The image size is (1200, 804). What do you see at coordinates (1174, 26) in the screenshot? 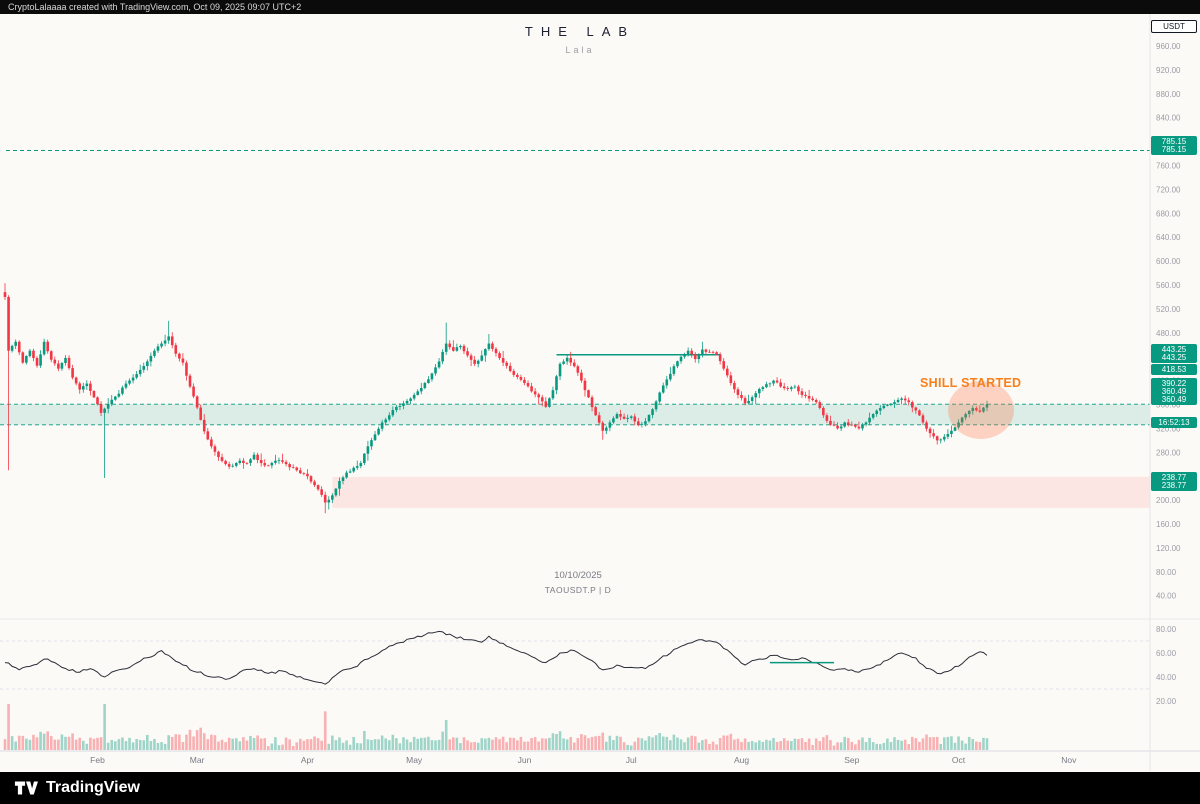
I see `currency-toggle-badge: USDT` at bounding box center [1174, 26].